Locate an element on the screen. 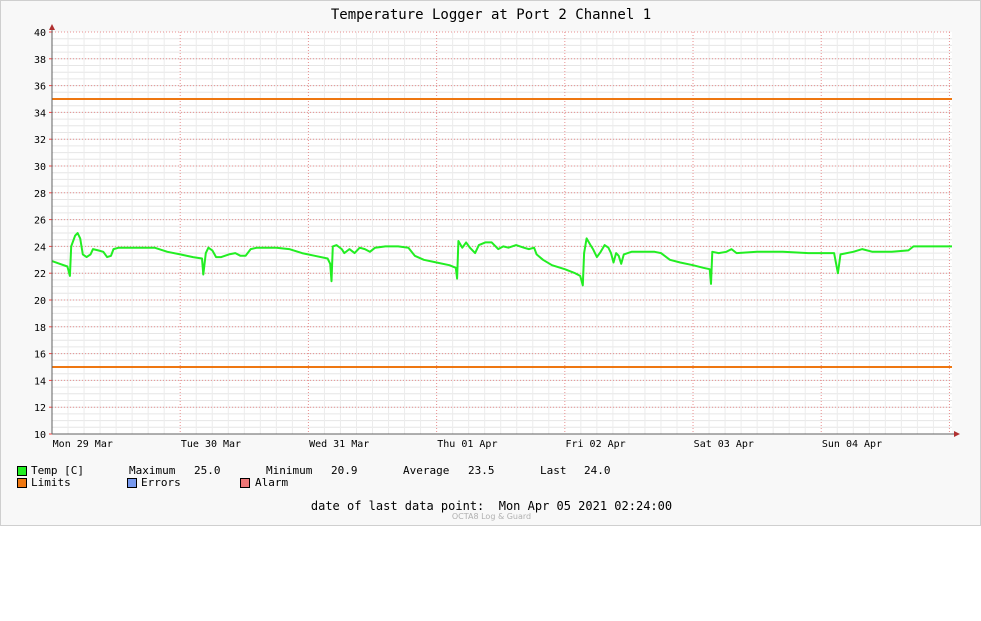  stat-avg-label: Average is located at coordinates (426, 470).